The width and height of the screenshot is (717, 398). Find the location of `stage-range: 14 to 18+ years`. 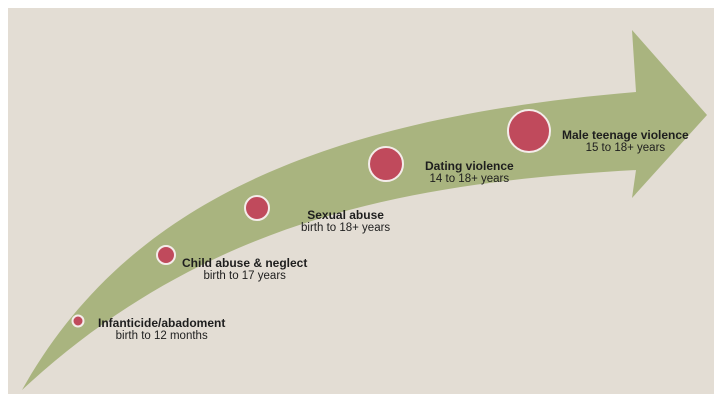

stage-range: 14 to 18+ years is located at coordinates (469, 179).